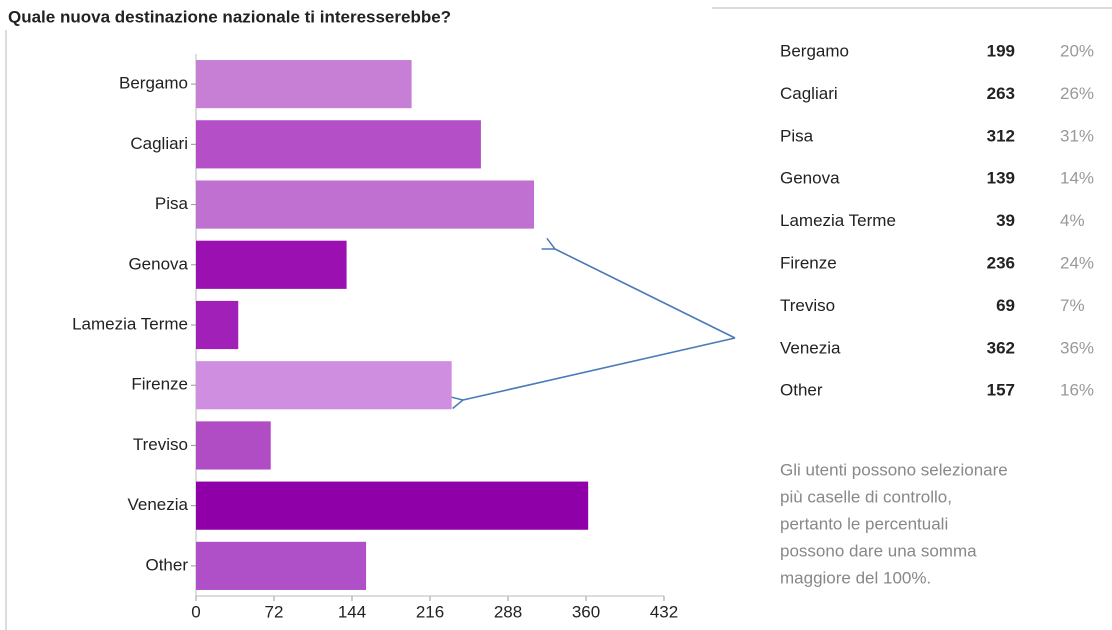 This screenshot has height=630, width=1112. What do you see at coordinates (1001, 93) in the screenshot?
I see `table-count: 263` at bounding box center [1001, 93].